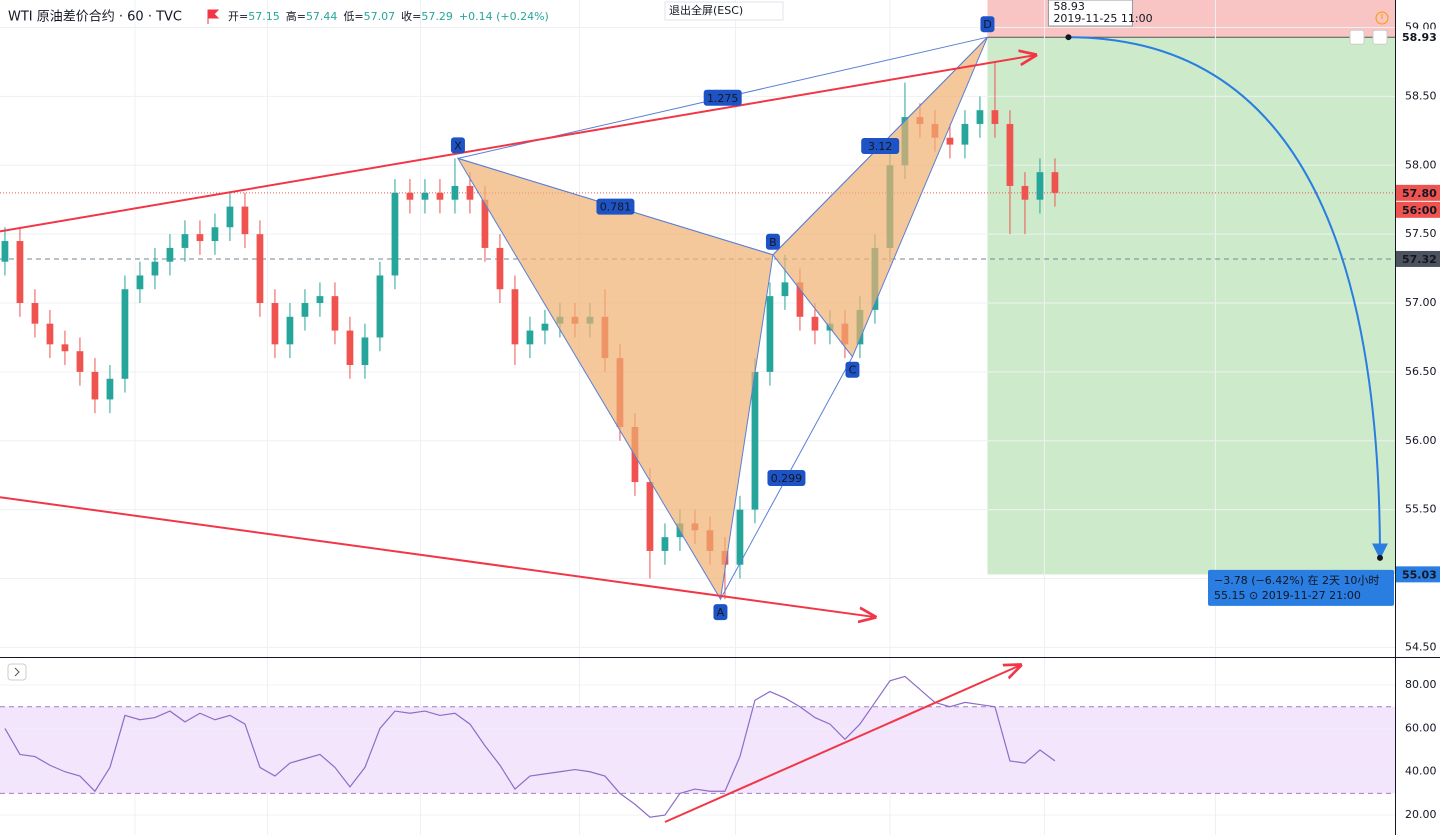  I want to click on quote-value: 57.29, so click(437, 16).